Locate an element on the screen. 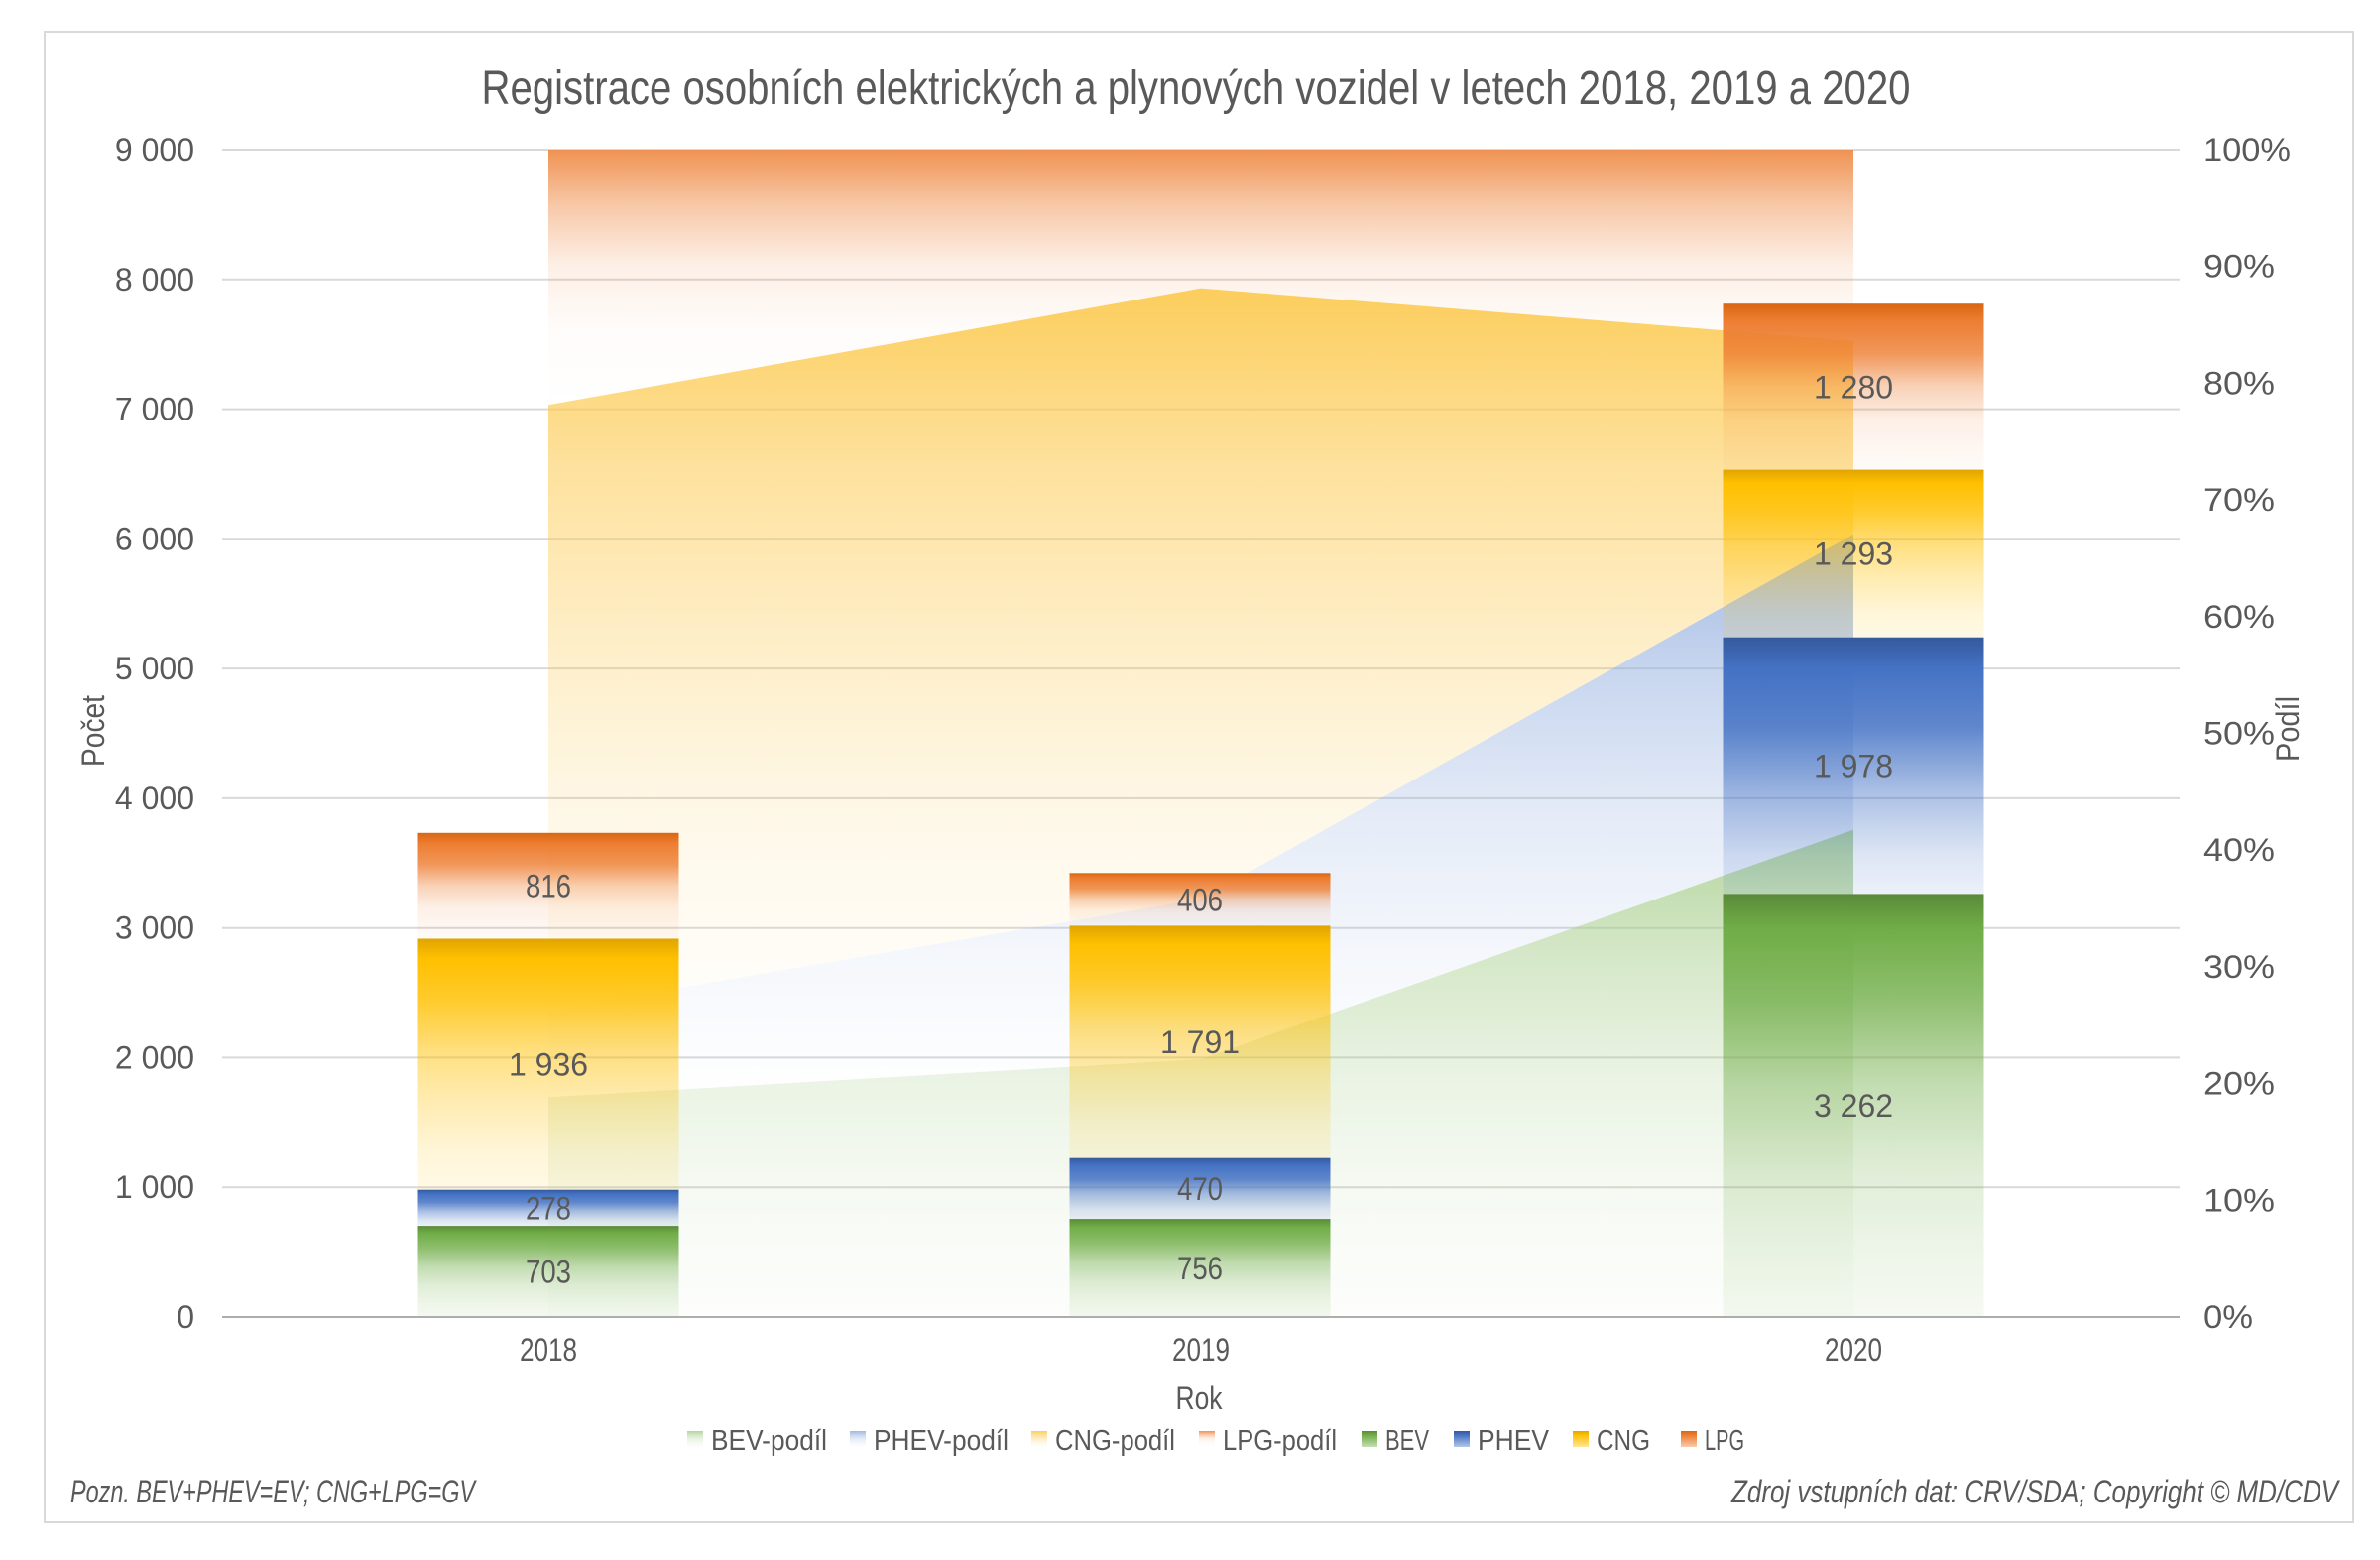 This screenshot has width=2380, height=1560. svg-text: 1 791 is located at coordinates (1200, 1042).